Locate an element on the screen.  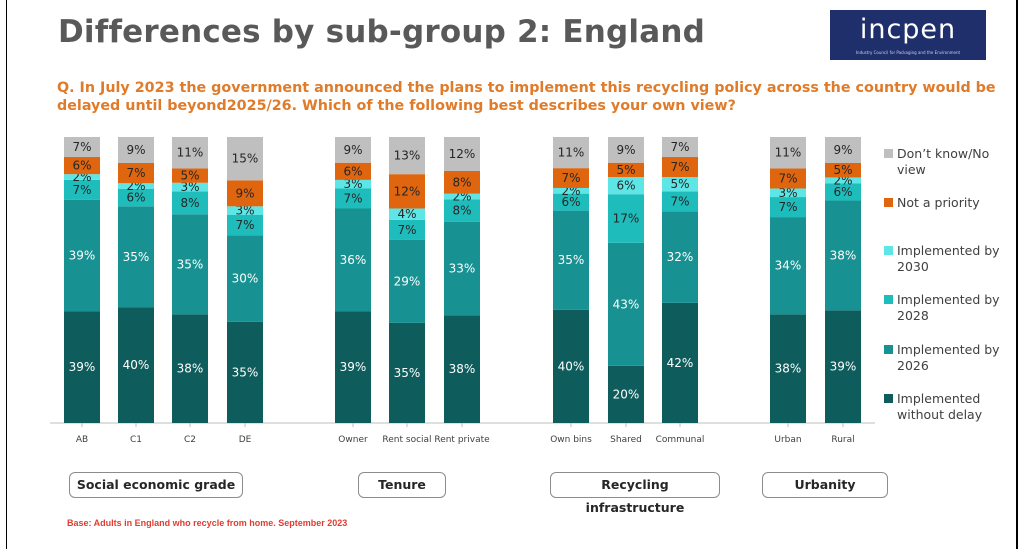
bar-segment-own-bins-implemented-by-2028 is located at coordinates (571, 202).